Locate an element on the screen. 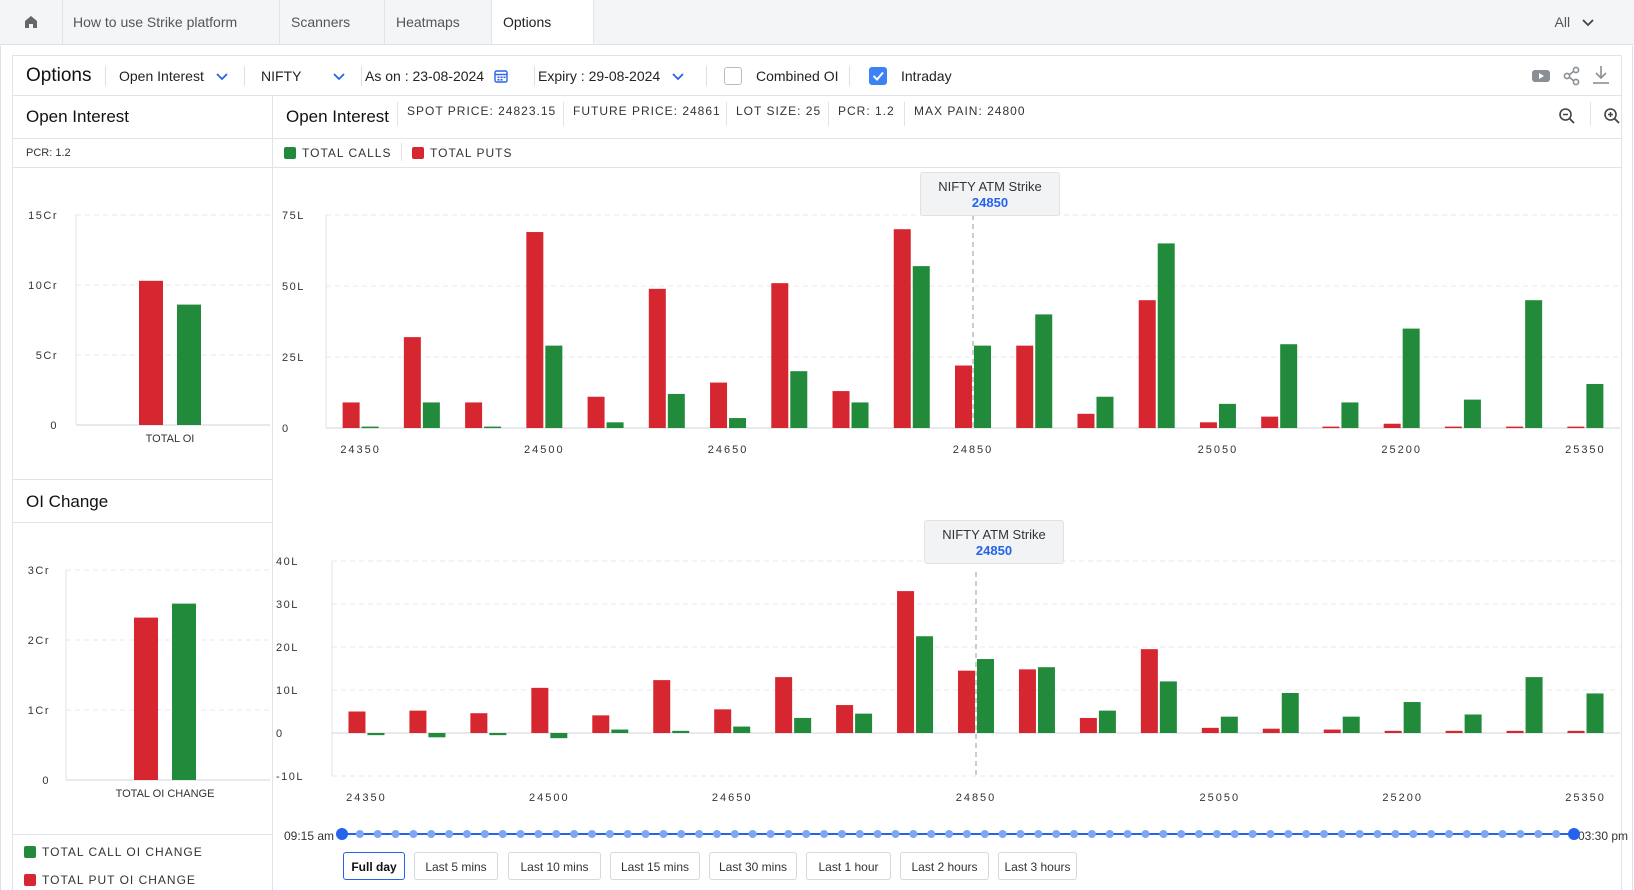  as-on-date-picker: As on : 23-08-2024 is located at coordinates (436, 76).